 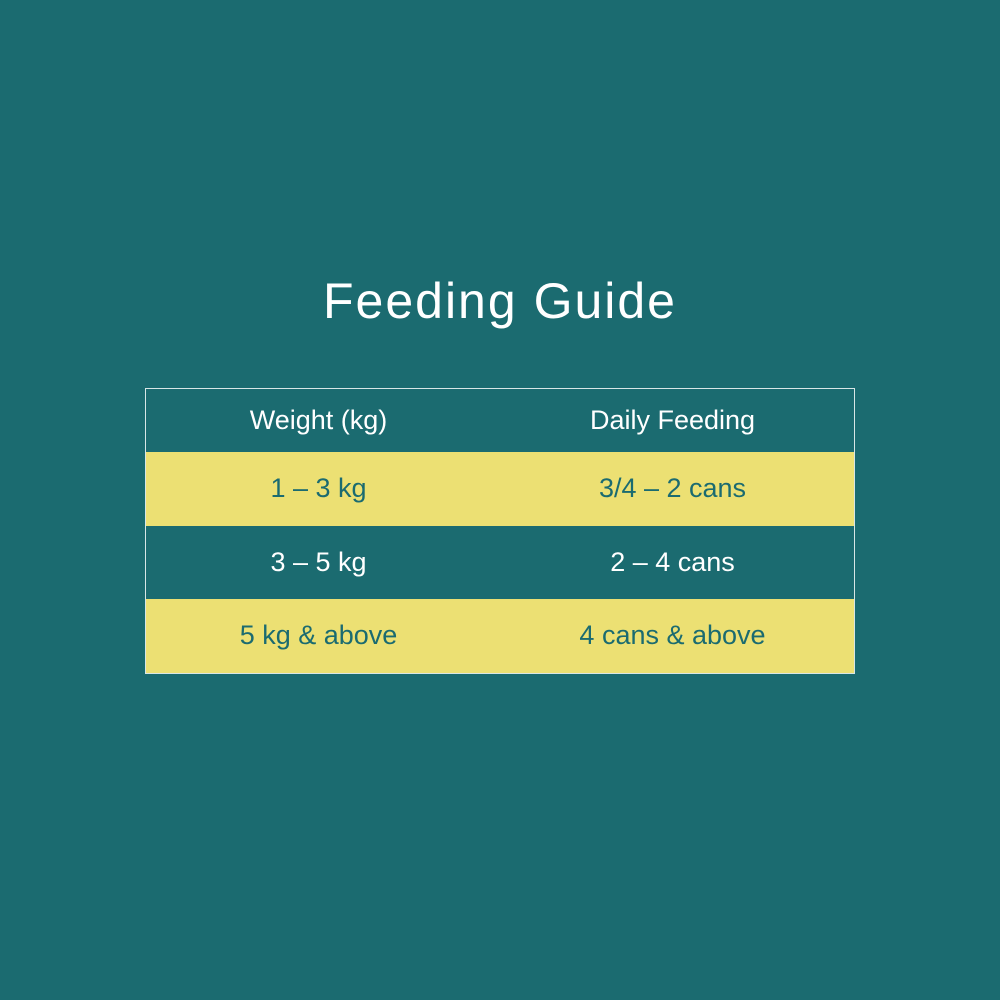 What do you see at coordinates (500, 563) in the screenshot?
I see `row: 3 – 5 kg 2 – 4 cans` at bounding box center [500, 563].